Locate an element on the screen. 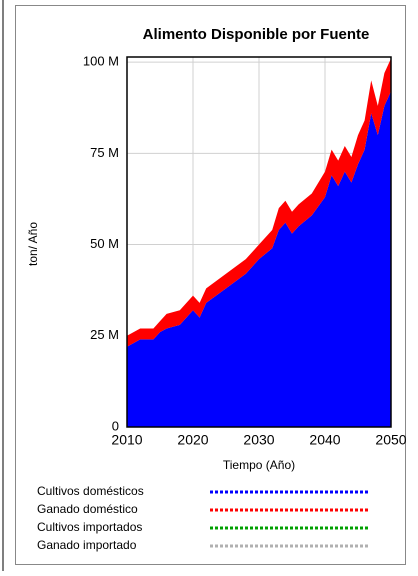 The width and height of the screenshot is (418, 576). x-tick-label: 2020 is located at coordinates (192, 440).